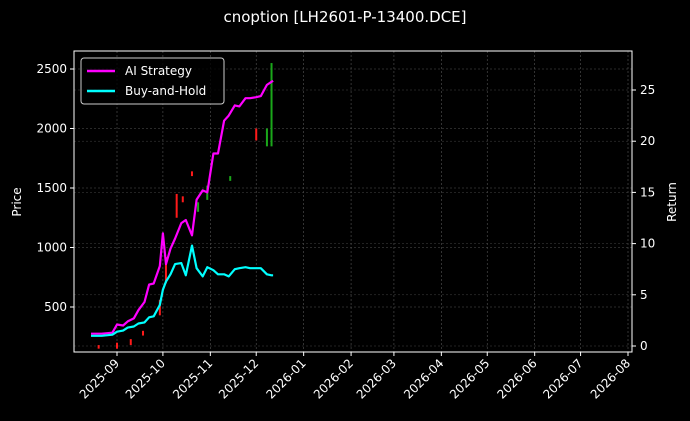 This screenshot has width=690, height=421. I want to click on x-tick-label: 2025-09, so click(99, 378).